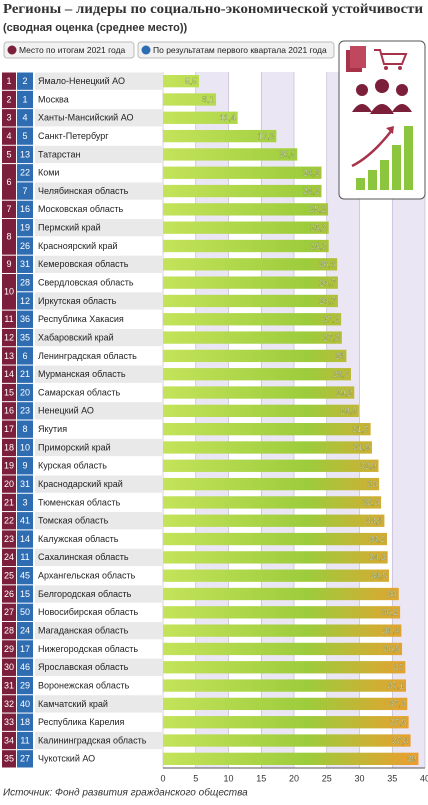 This screenshot has width=428, height=805. I want to click on rank-2021: 14, so click(9, 374).